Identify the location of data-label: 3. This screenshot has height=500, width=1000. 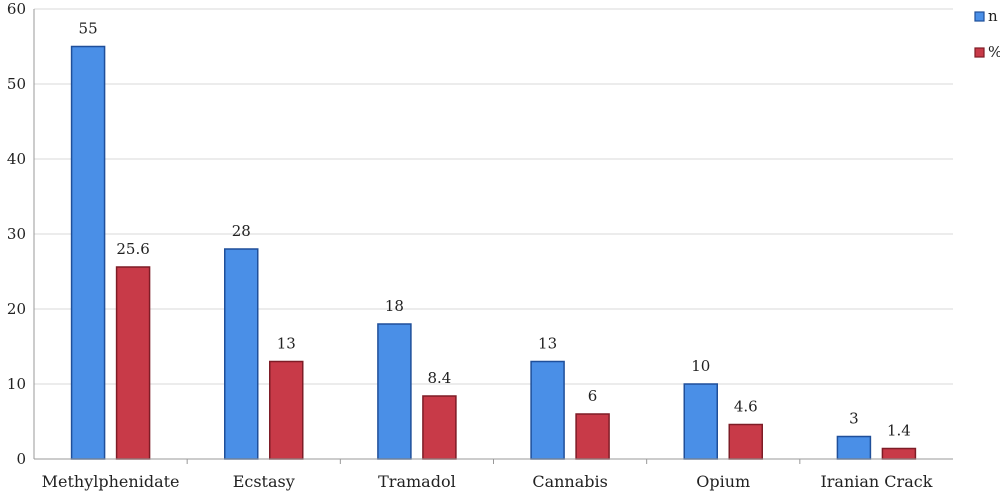
(854, 419).